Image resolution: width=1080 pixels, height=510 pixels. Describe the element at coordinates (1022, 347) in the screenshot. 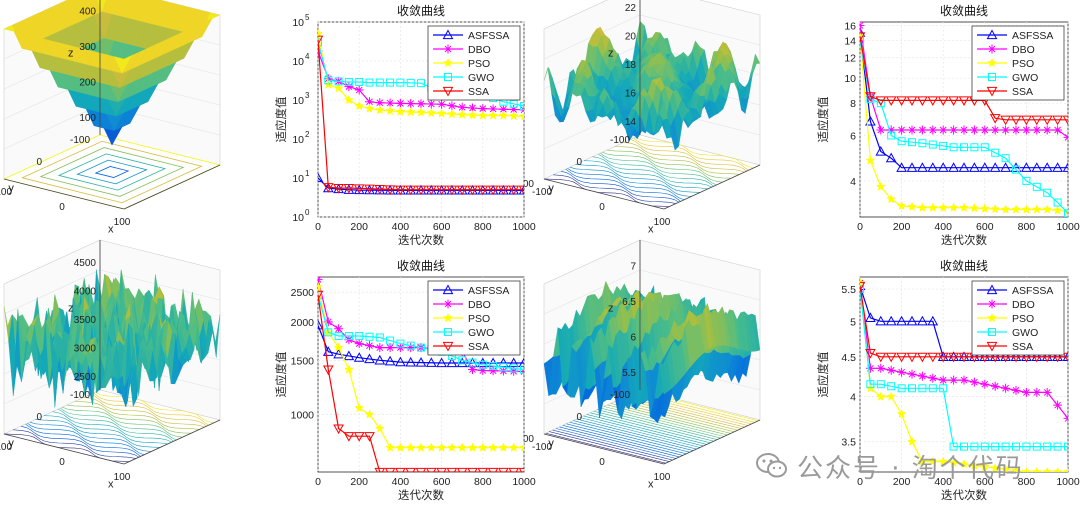

I see `legend-label-ssa: SSA` at that location.